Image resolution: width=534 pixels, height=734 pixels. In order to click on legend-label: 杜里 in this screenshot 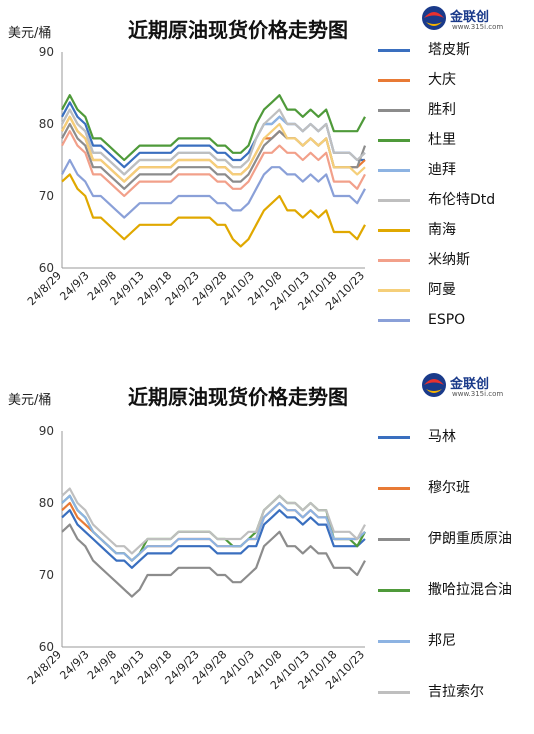, I will do `click(442, 140)`.